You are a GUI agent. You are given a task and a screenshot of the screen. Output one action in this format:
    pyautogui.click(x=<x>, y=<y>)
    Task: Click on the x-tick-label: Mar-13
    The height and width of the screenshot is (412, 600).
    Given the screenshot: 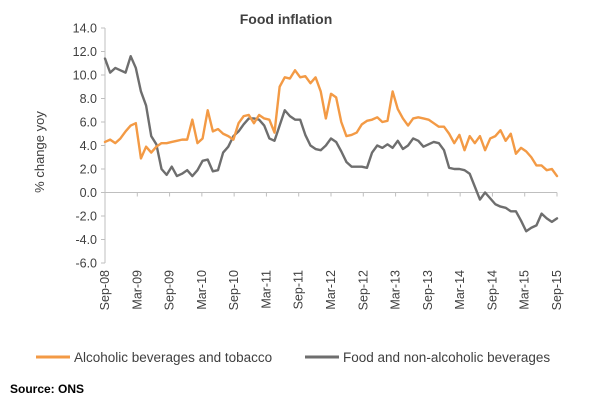 What is the action you would take?
    pyautogui.click(x=396, y=290)
    